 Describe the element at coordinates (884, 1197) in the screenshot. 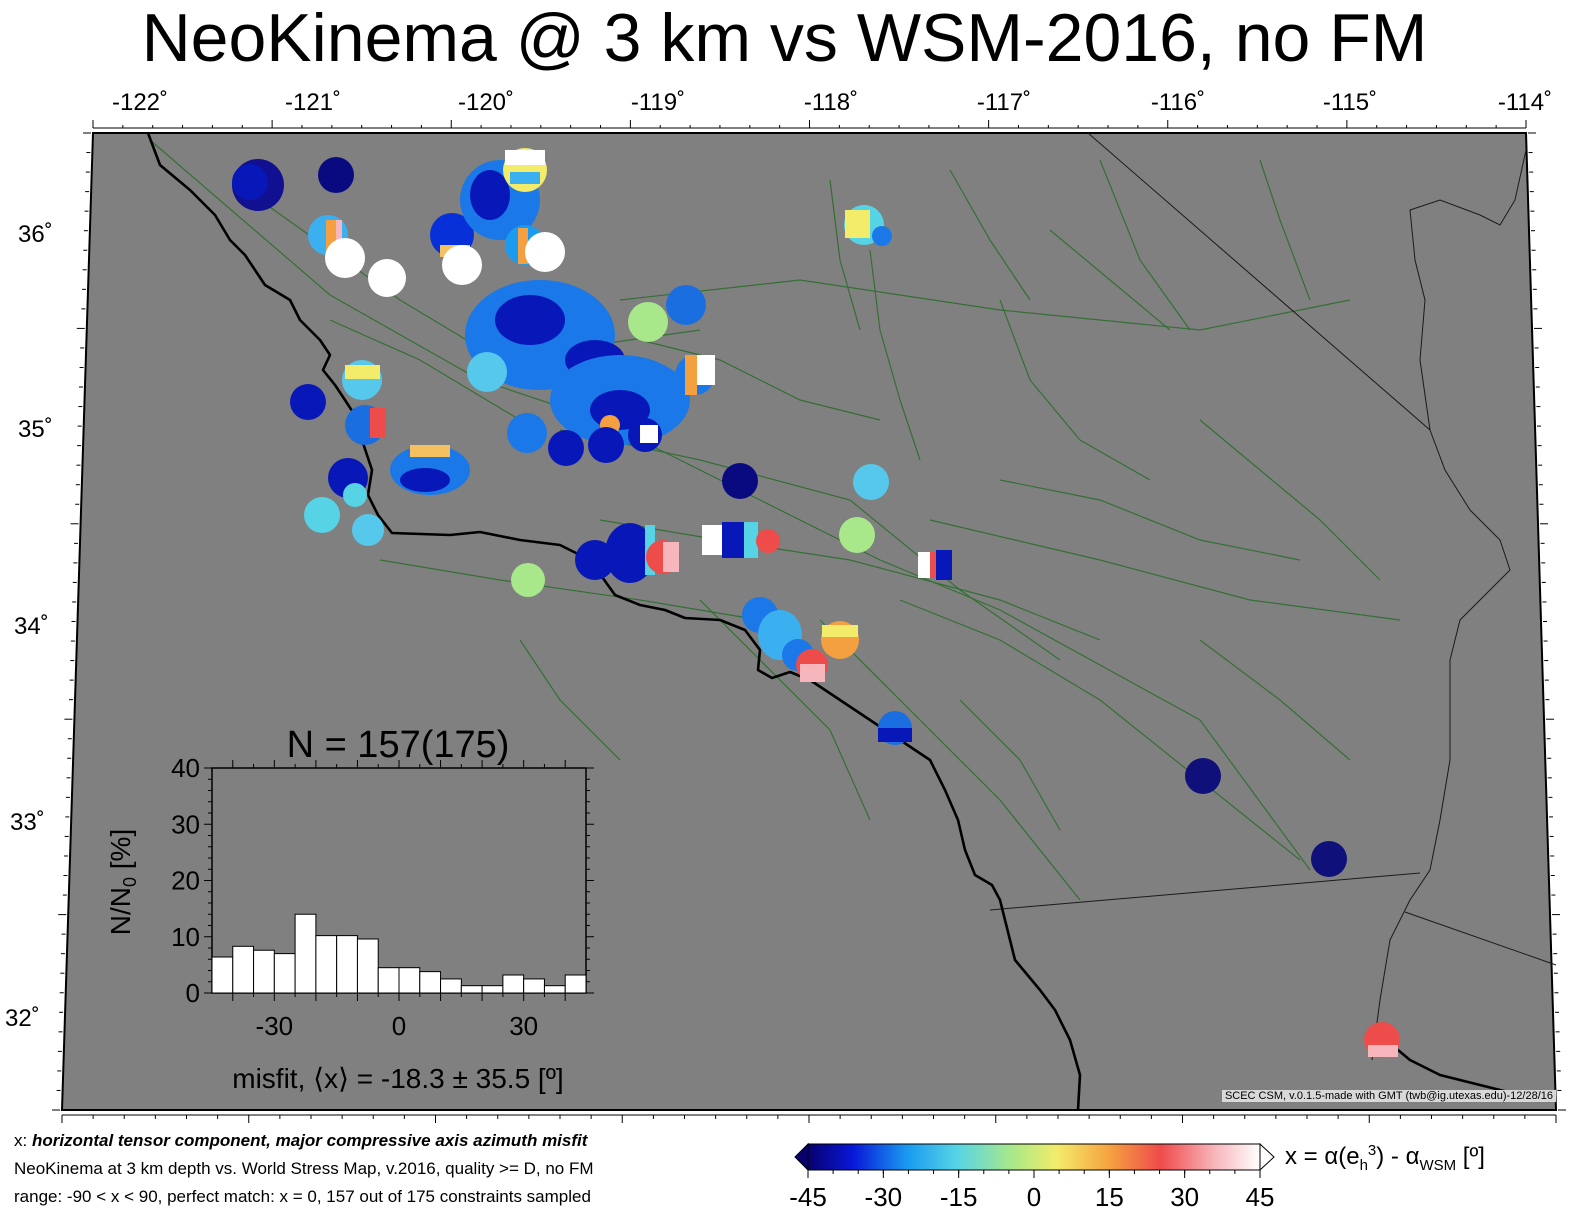

I see `colorbar-tick-label: -30` at that location.